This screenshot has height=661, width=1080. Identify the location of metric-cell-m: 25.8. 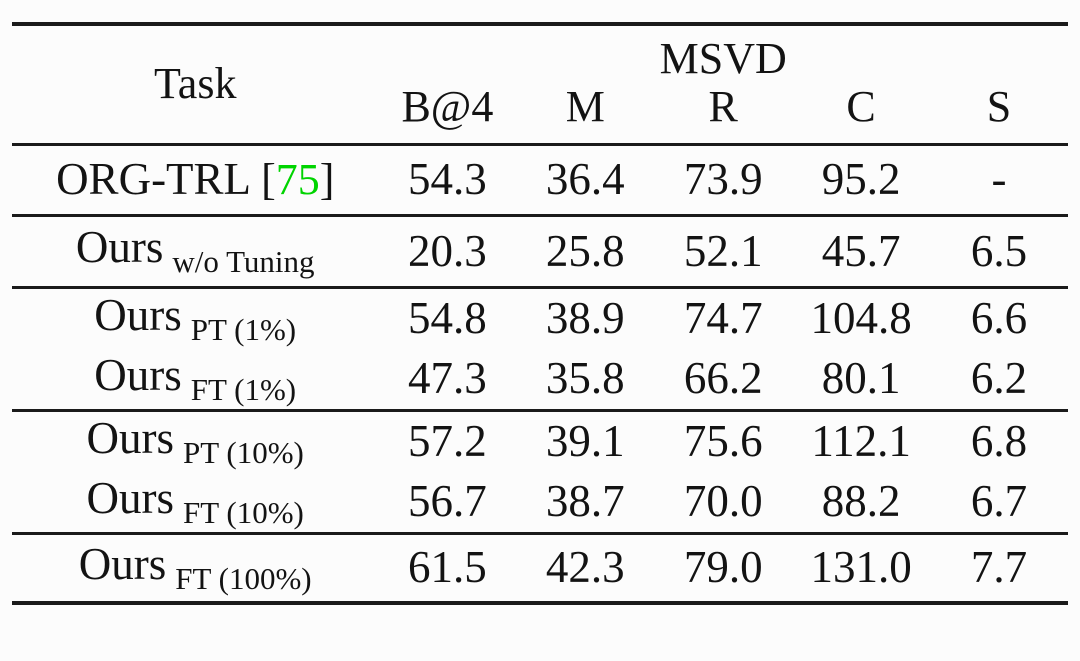
(585, 250).